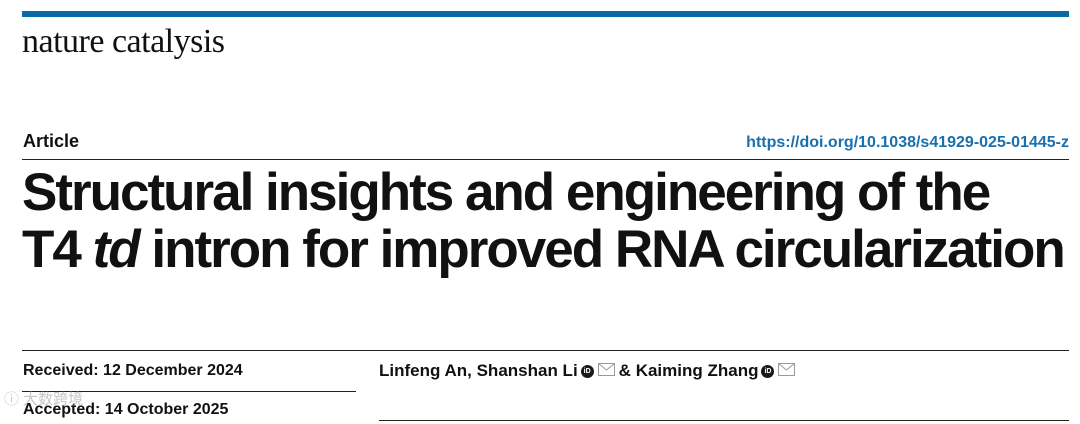 This screenshot has width=1080, height=424. I want to click on metadata-divider, so click(545, 350).